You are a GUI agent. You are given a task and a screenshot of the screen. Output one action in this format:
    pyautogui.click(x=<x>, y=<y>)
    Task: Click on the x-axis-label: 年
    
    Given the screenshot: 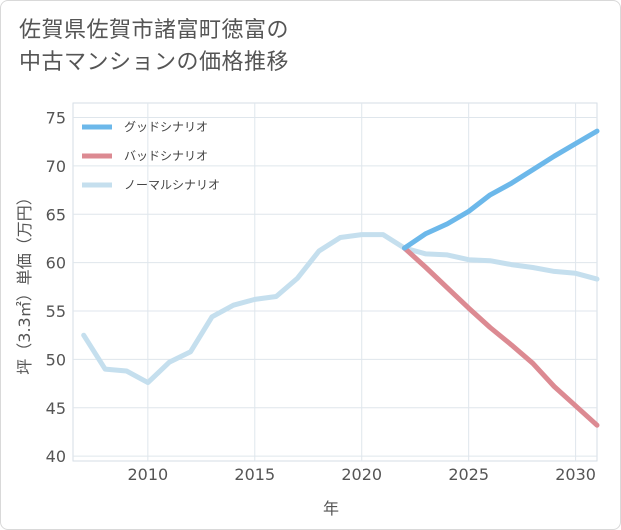 What is the action you would take?
    pyautogui.click(x=331, y=508)
    